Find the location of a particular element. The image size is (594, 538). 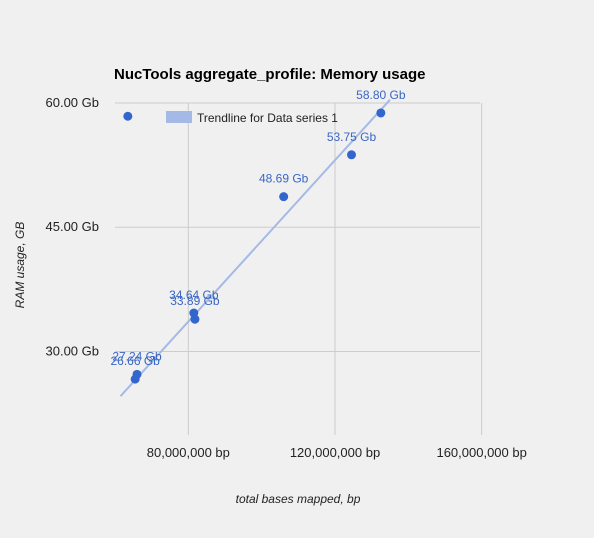

x-axis-title: total bases mapped, bp is located at coordinates (298, 499).